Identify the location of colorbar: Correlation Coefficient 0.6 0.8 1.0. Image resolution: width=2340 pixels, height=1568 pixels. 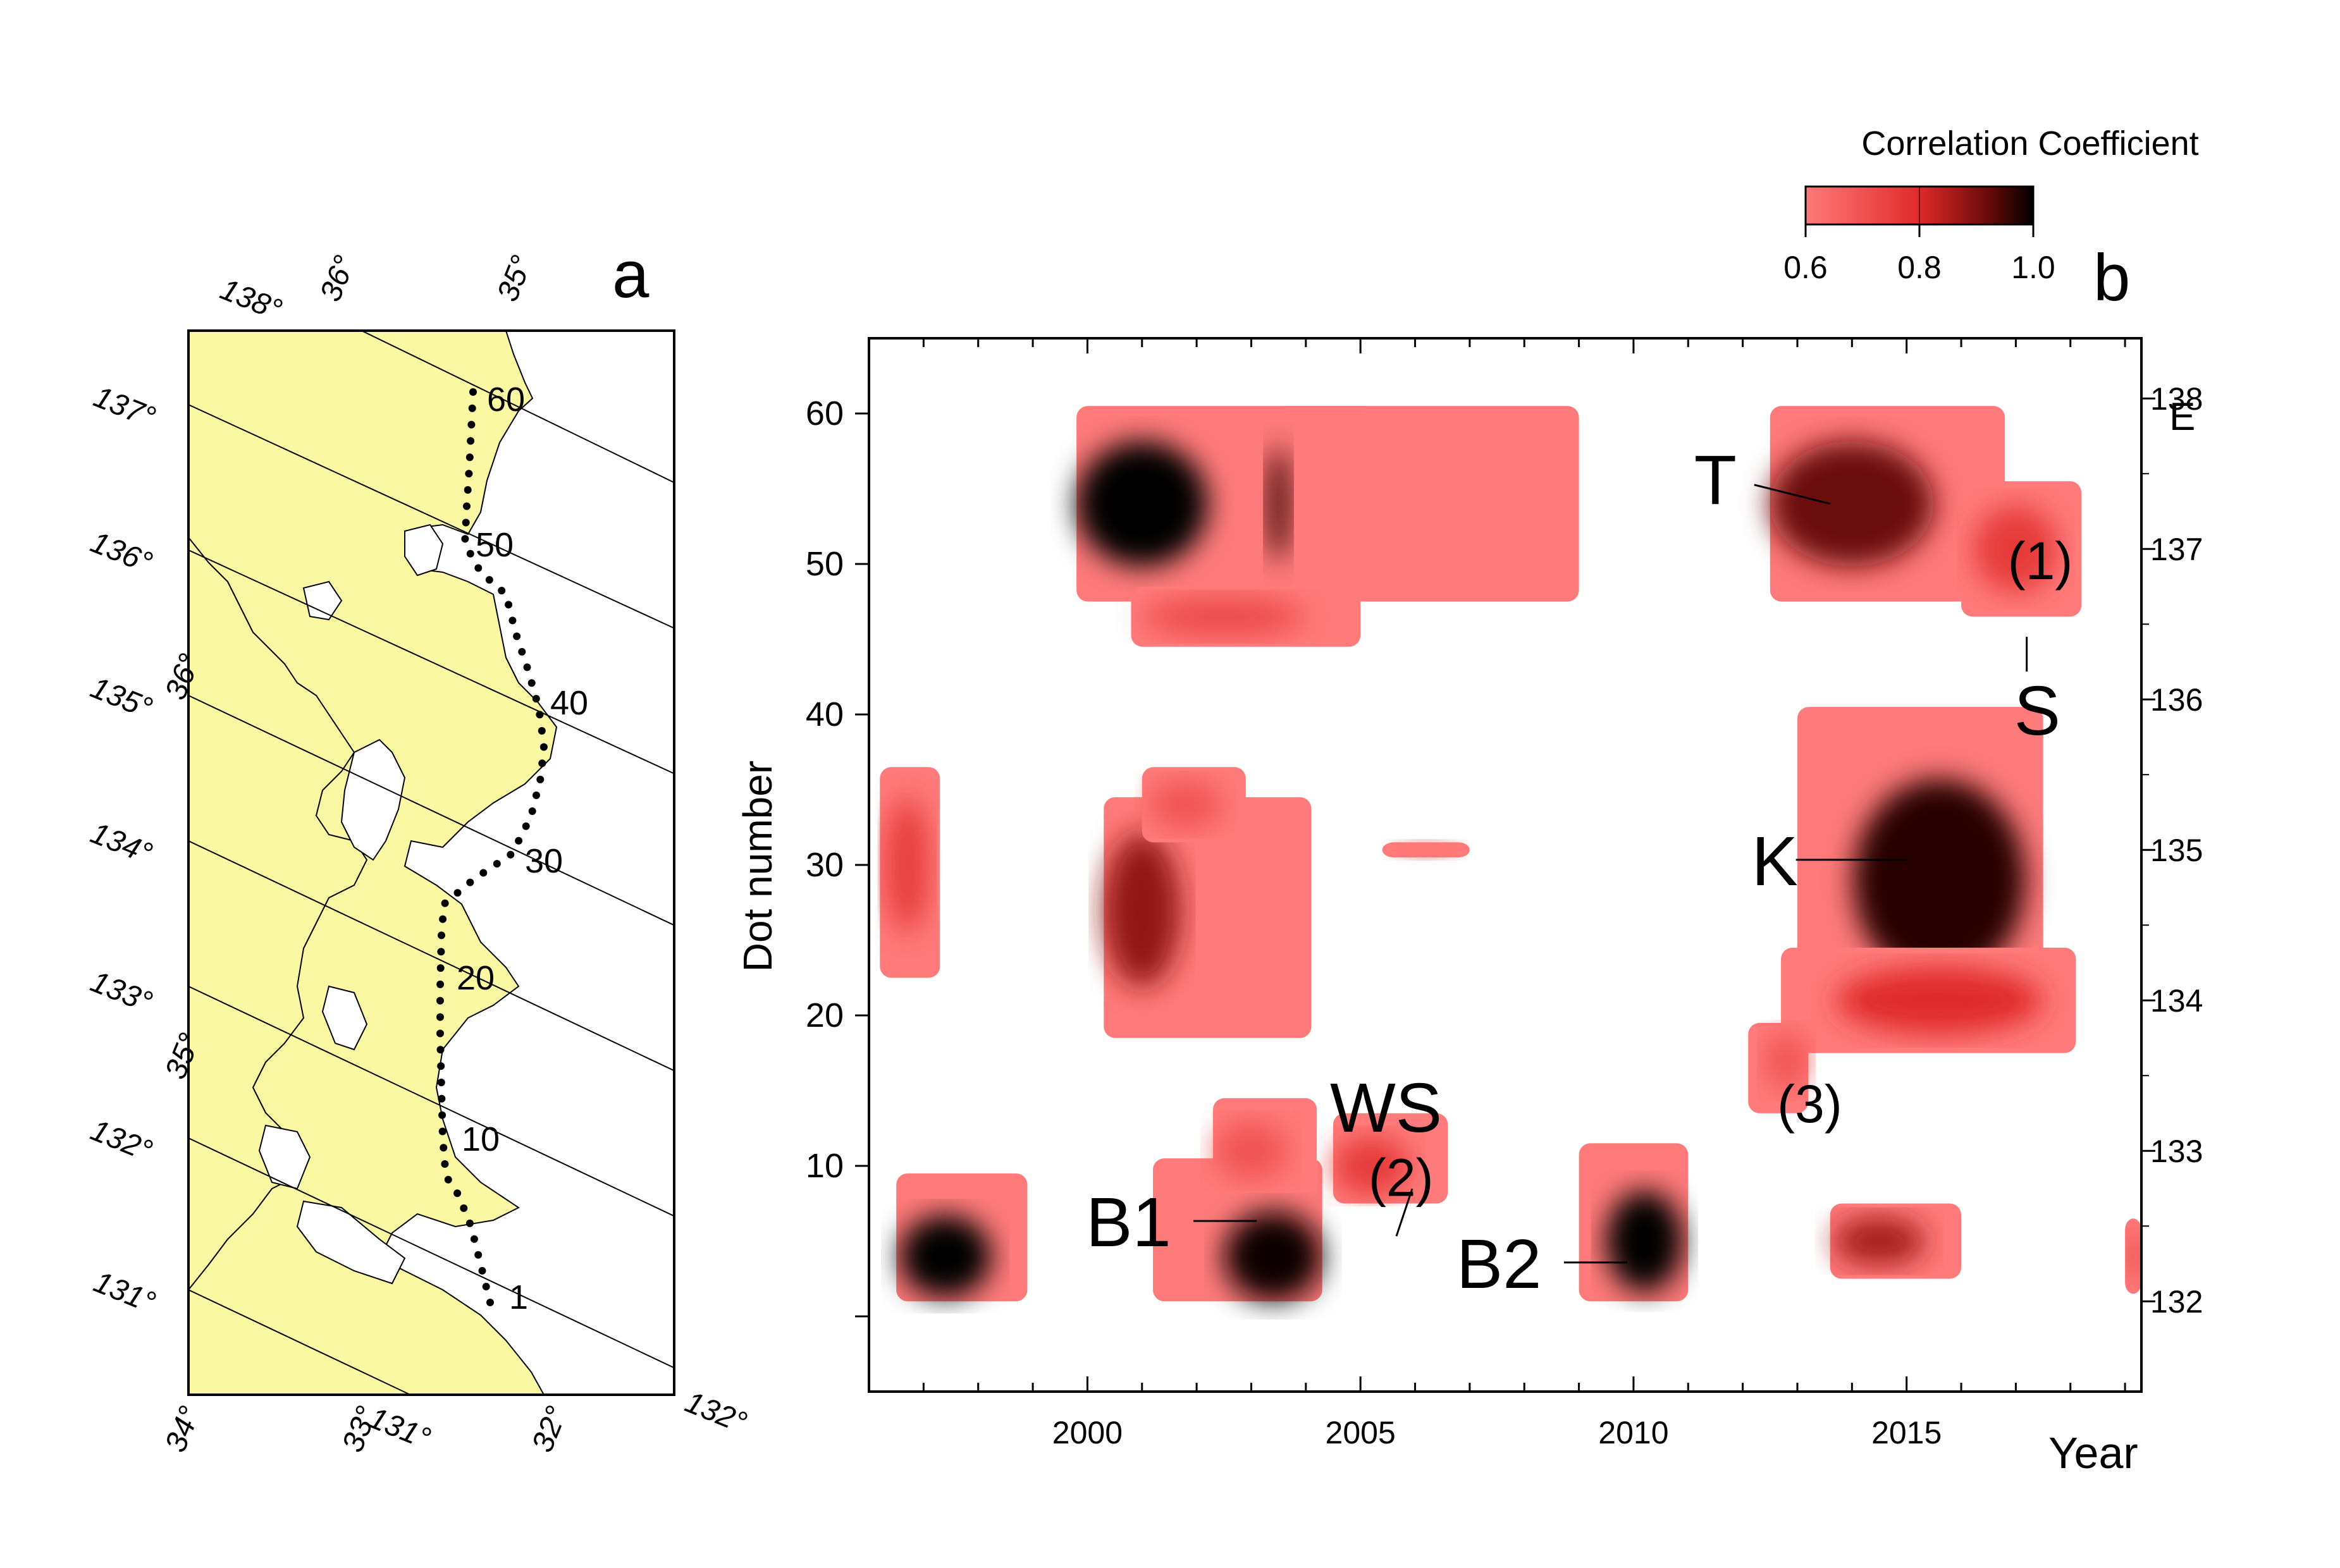
(1990, 205).